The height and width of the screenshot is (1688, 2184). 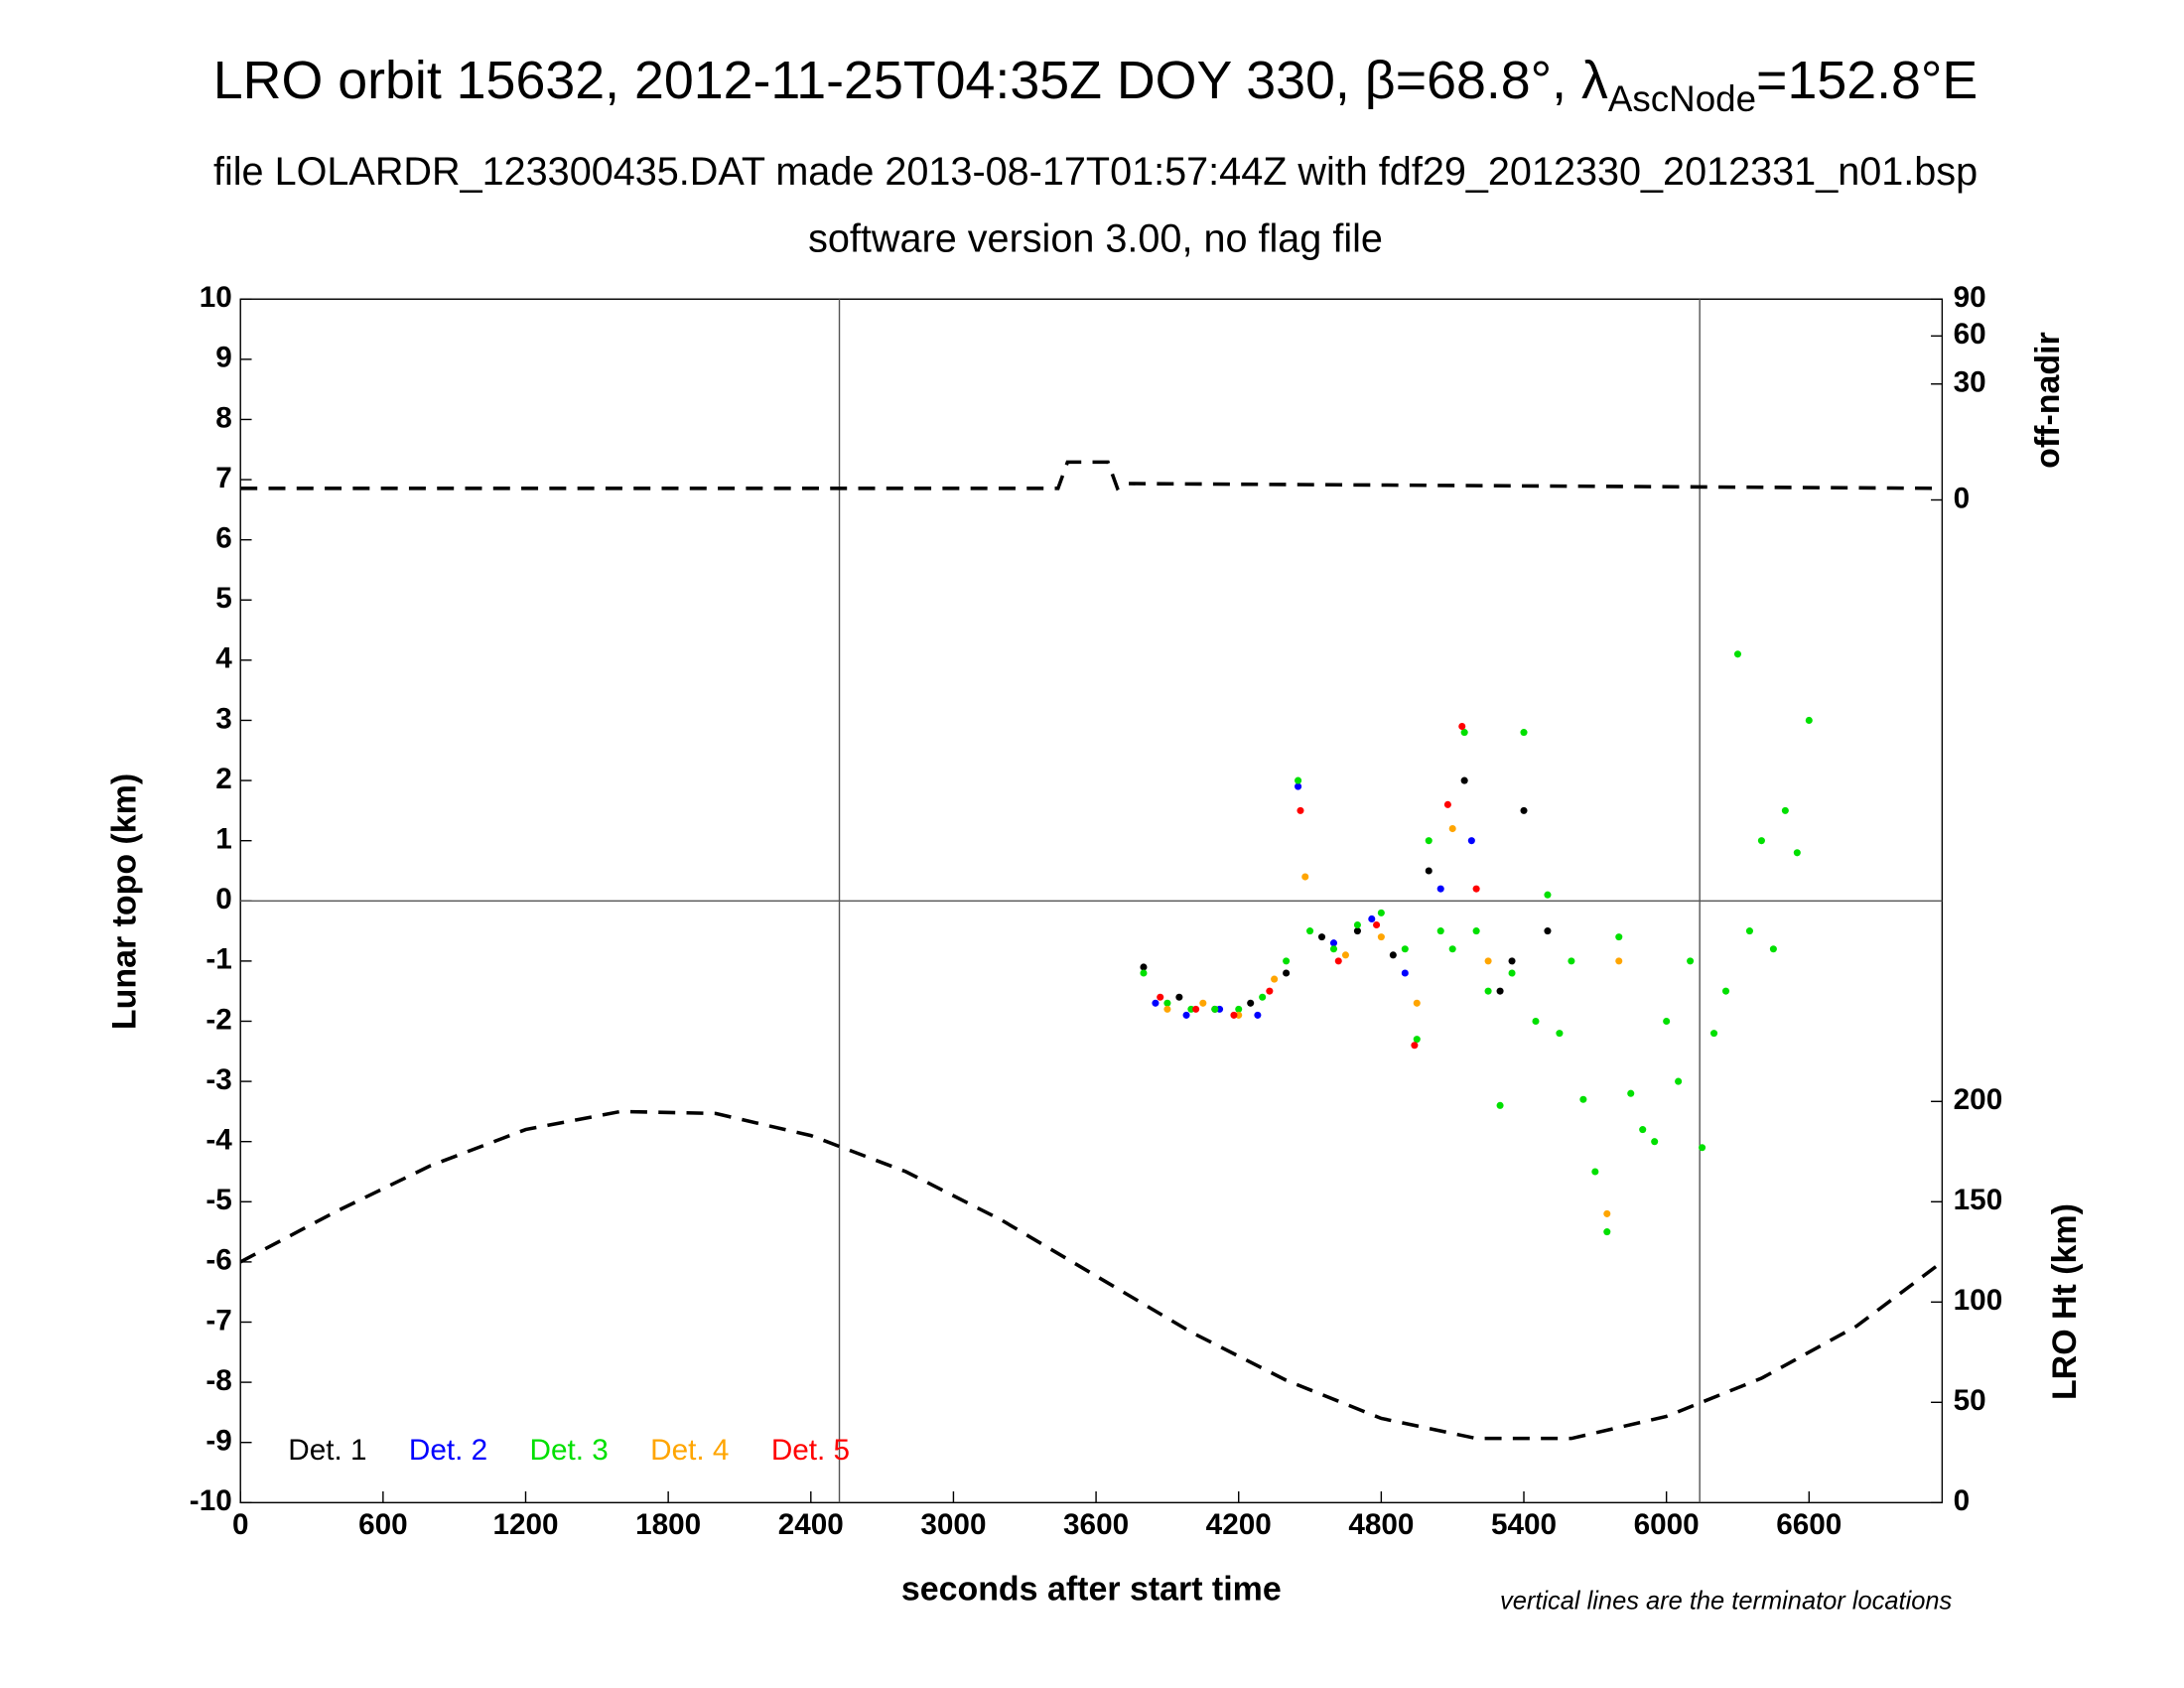 What do you see at coordinates (1970, 297) in the screenshot?
I see `y2-tick-label: 90` at bounding box center [1970, 297].